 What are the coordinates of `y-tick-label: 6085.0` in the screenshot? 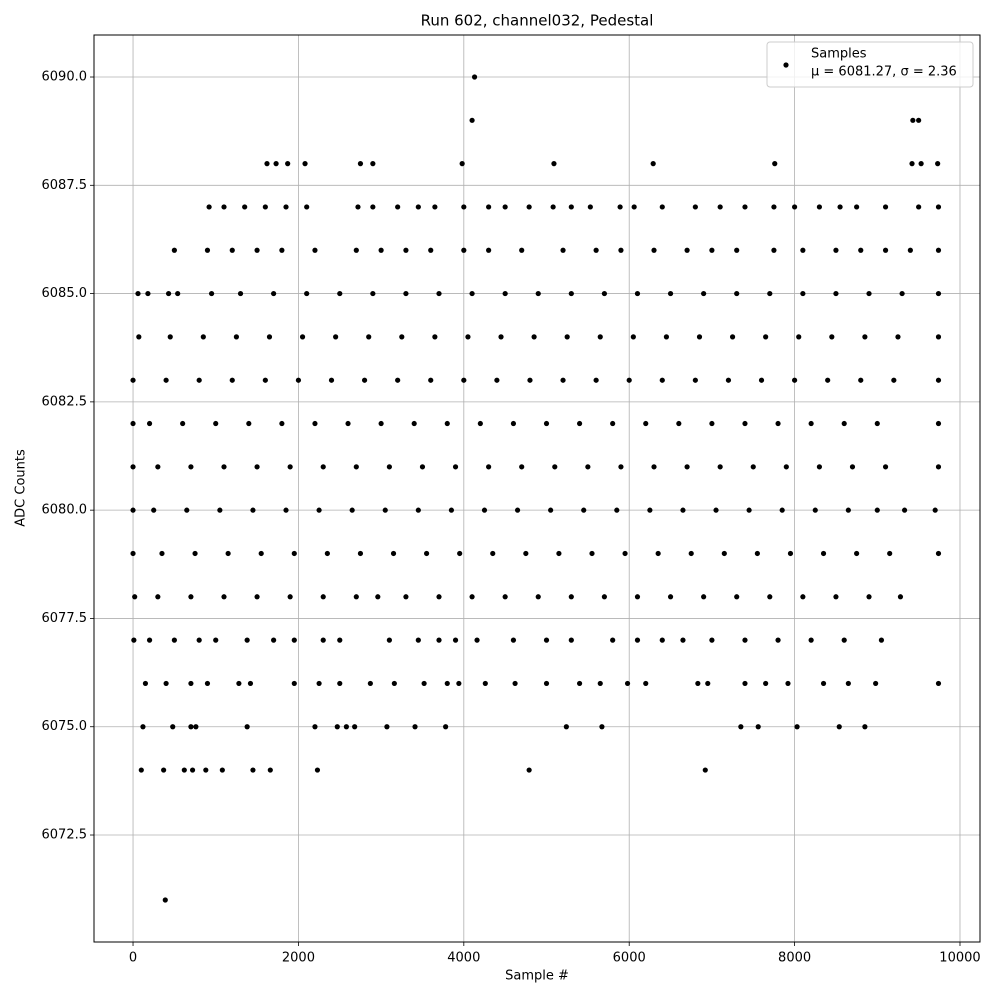 It's located at (65, 293).